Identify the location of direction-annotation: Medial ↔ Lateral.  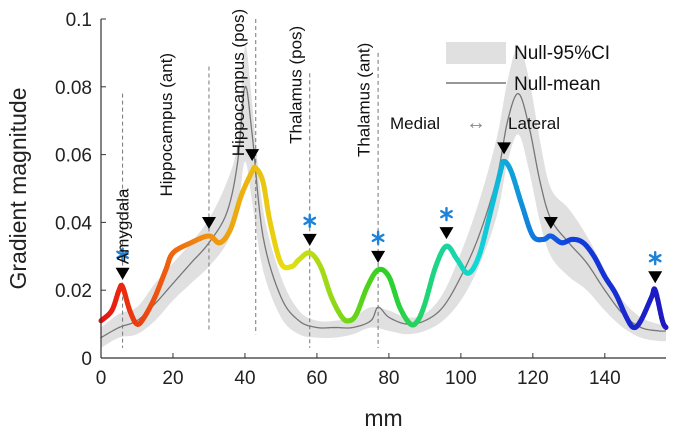
(475, 123).